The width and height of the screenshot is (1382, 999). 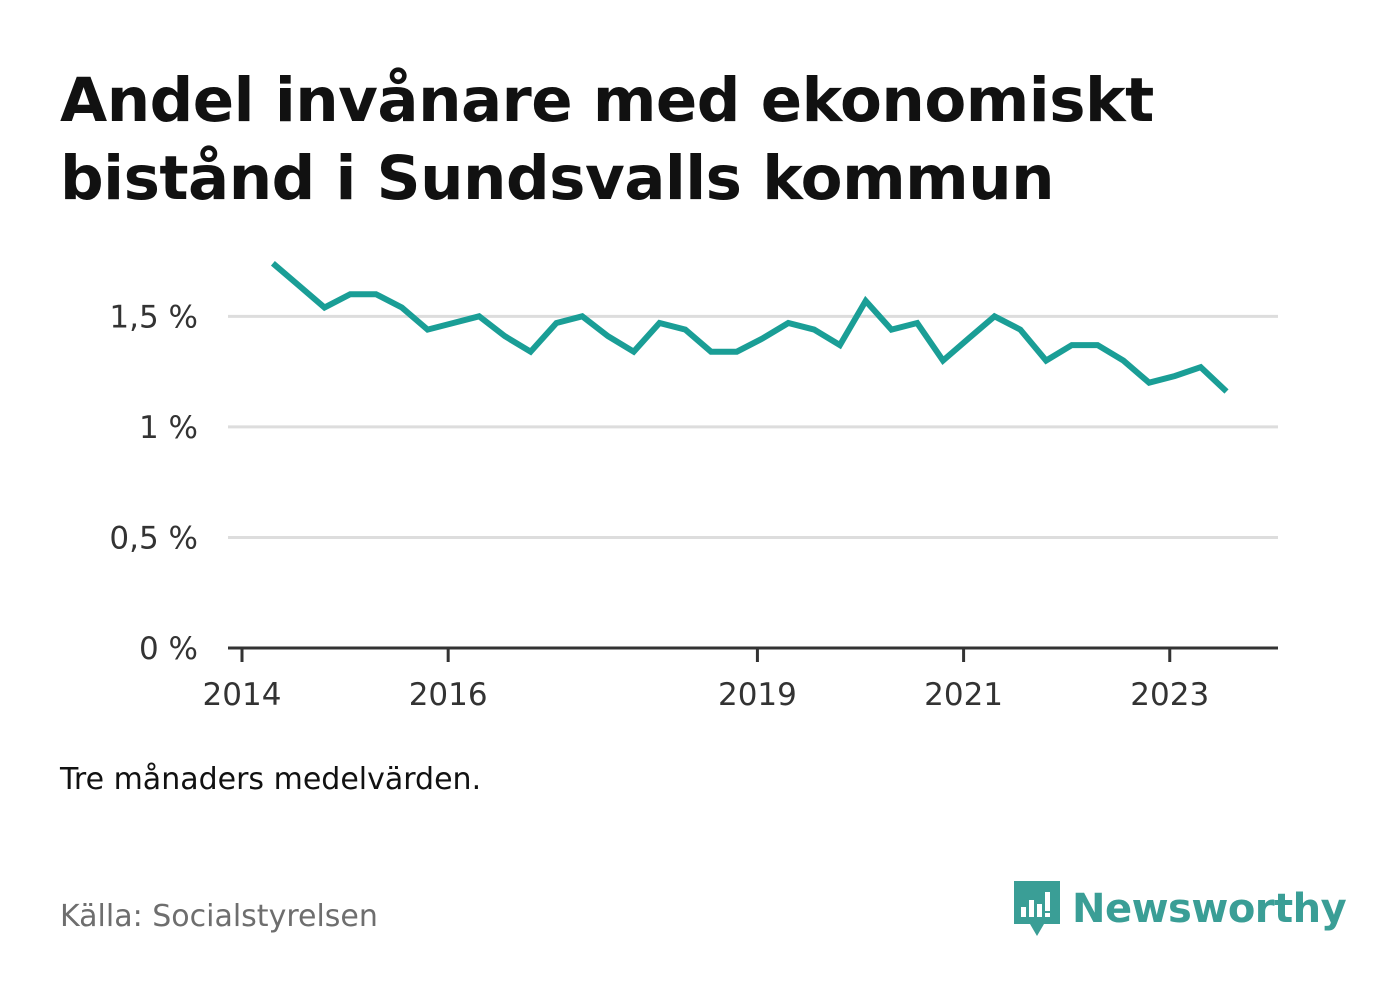 I want to click on y-axis-labels: 0 % 0,5 % 1 % 1,5 %, so click(x=153, y=483).